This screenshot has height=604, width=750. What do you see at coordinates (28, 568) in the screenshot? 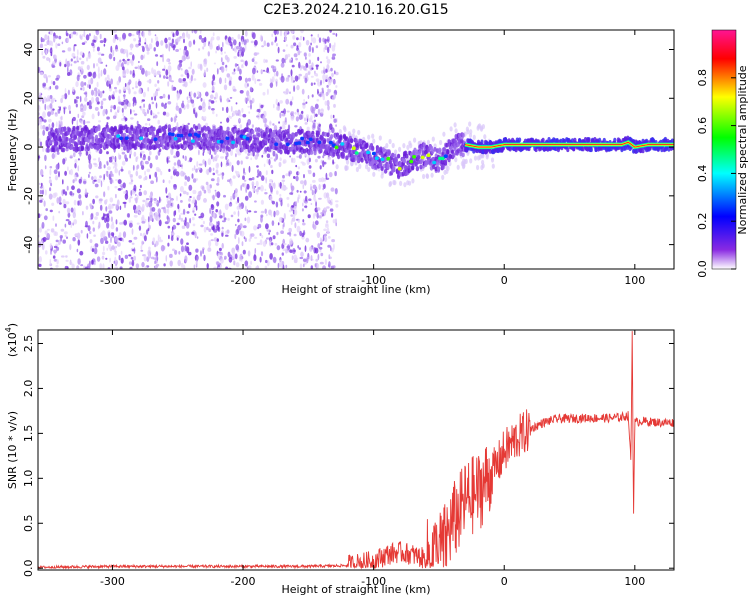
I see `snr-y-tick-label: 0.0` at bounding box center [28, 568].